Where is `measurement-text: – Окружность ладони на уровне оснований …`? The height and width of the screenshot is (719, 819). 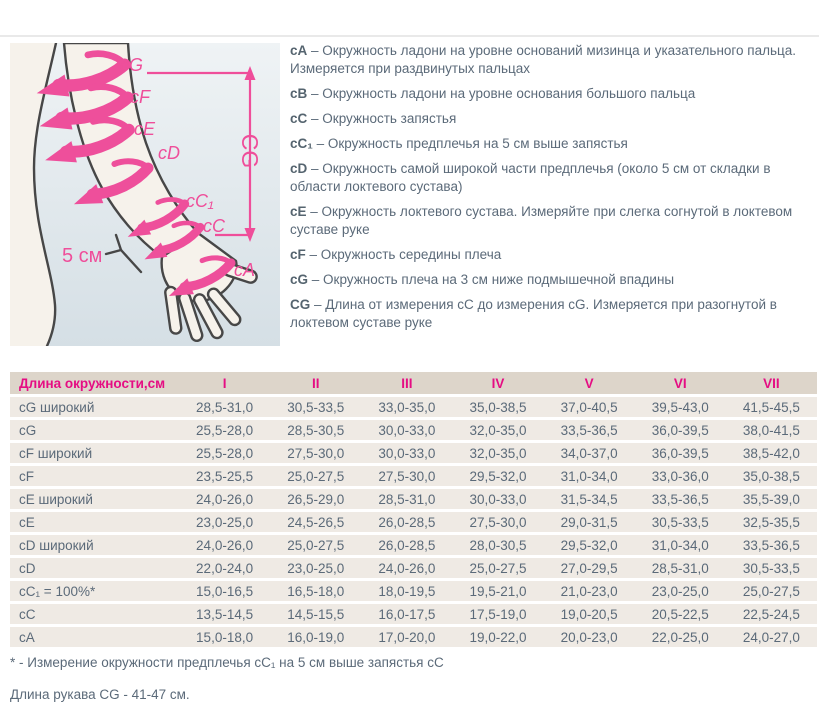 measurement-text: – Окружность ладони на уровне оснований … is located at coordinates (543, 59).